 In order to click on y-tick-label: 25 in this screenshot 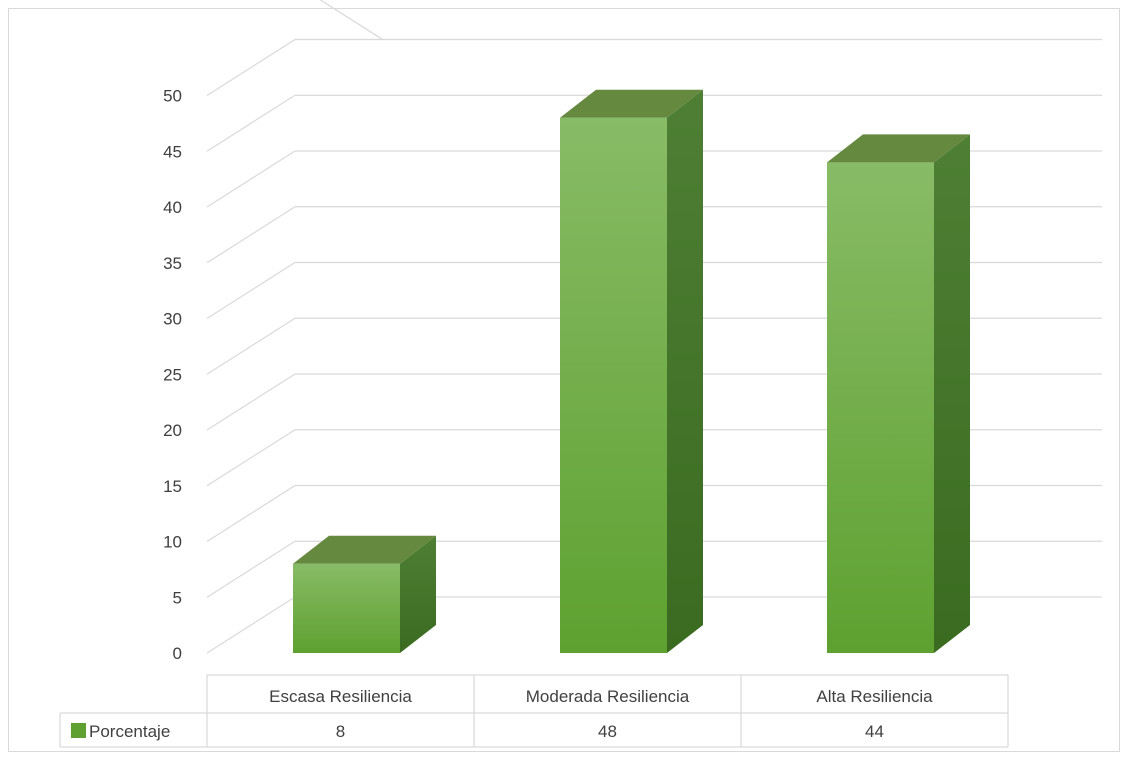, I will do `click(172, 374)`.